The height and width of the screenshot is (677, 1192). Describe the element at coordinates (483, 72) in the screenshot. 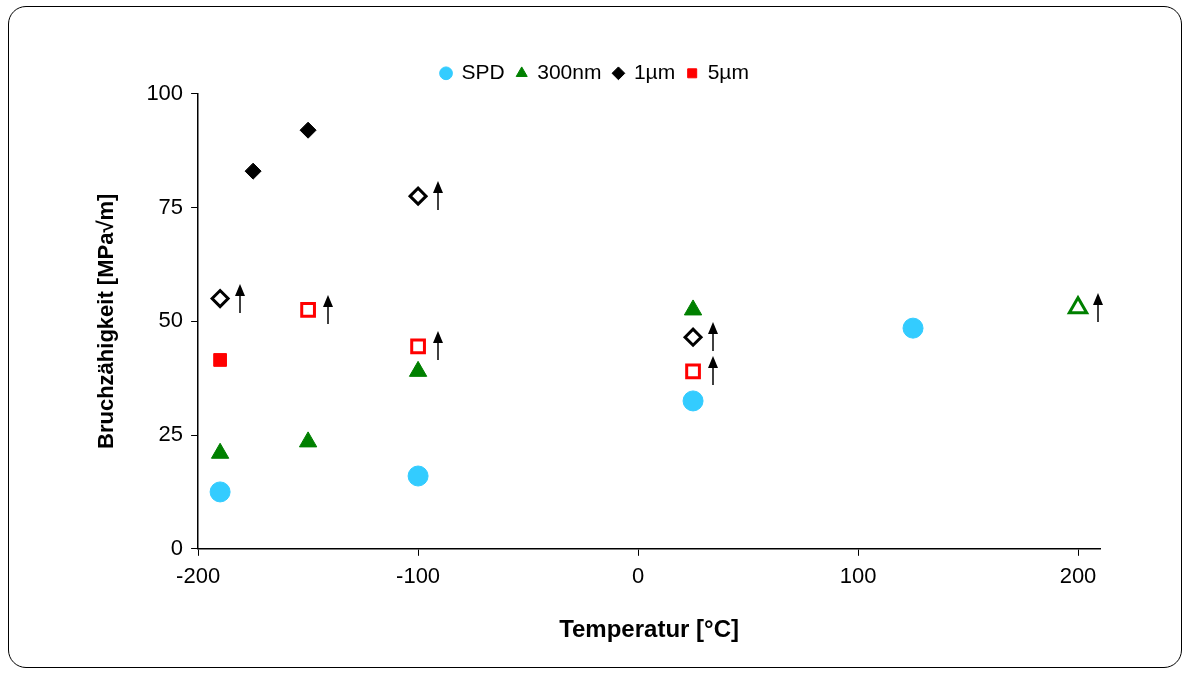

I see `legend-label: SPD` at that location.